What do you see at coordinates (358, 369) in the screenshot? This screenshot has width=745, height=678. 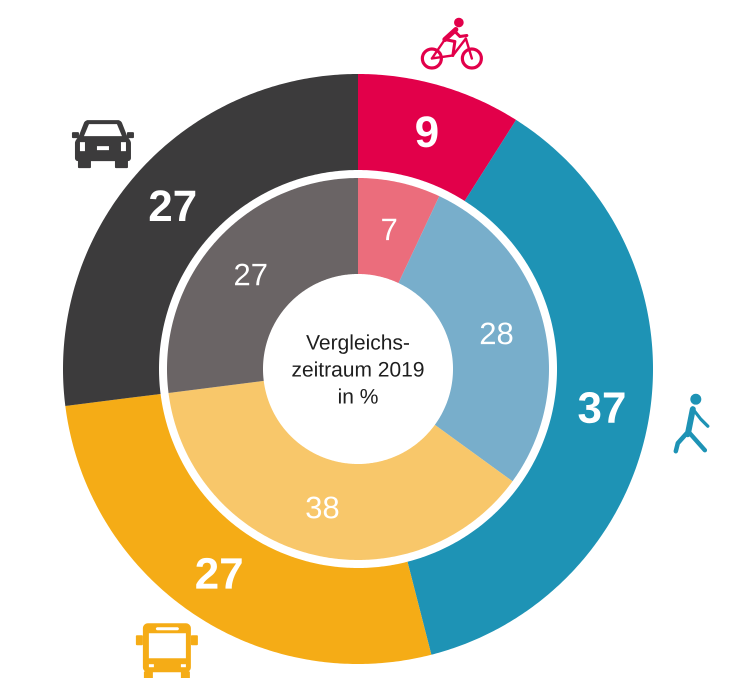 I see `slice-label: Vergleichs- zeitraum 2019 in %` at bounding box center [358, 369].